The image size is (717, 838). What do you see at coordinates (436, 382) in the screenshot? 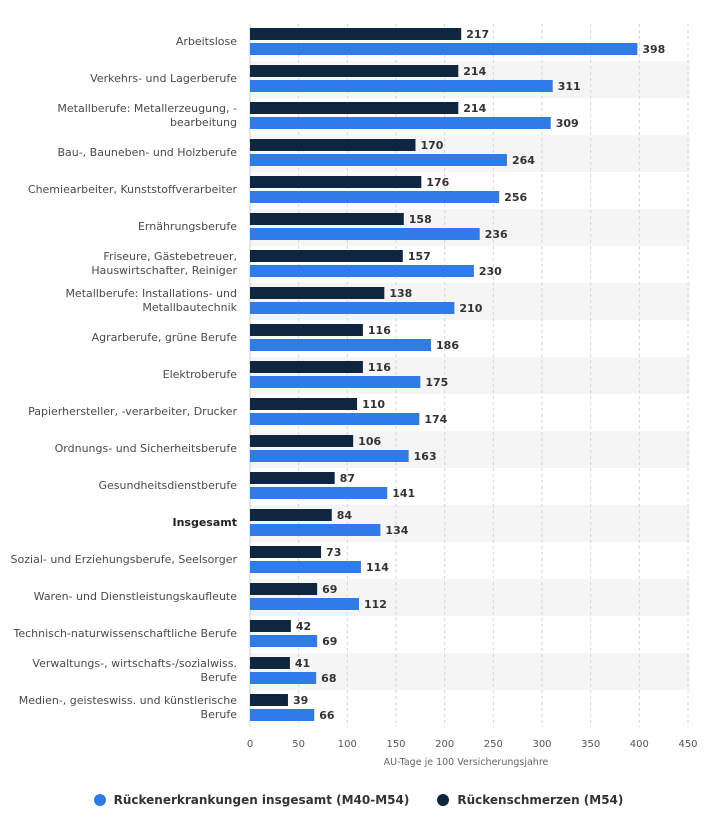
I see `data-label: 175` at bounding box center [436, 382].